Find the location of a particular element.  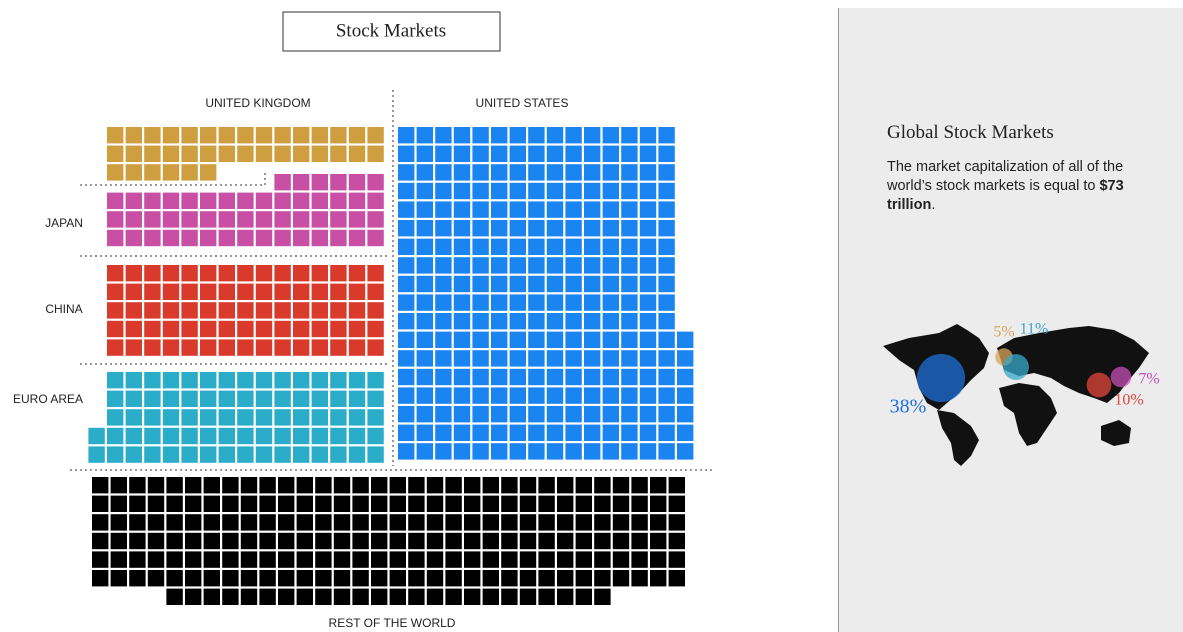

market-bubble is located at coordinates (1099, 385).